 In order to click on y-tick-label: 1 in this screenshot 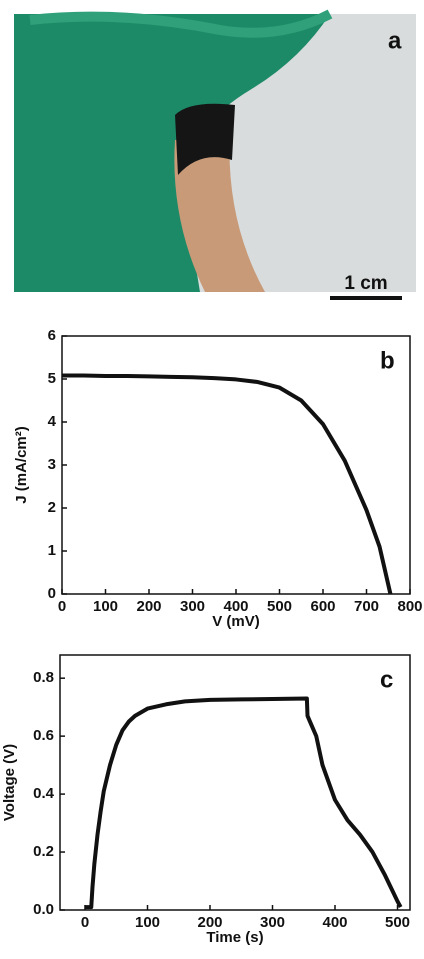, I will do `click(52, 550)`.